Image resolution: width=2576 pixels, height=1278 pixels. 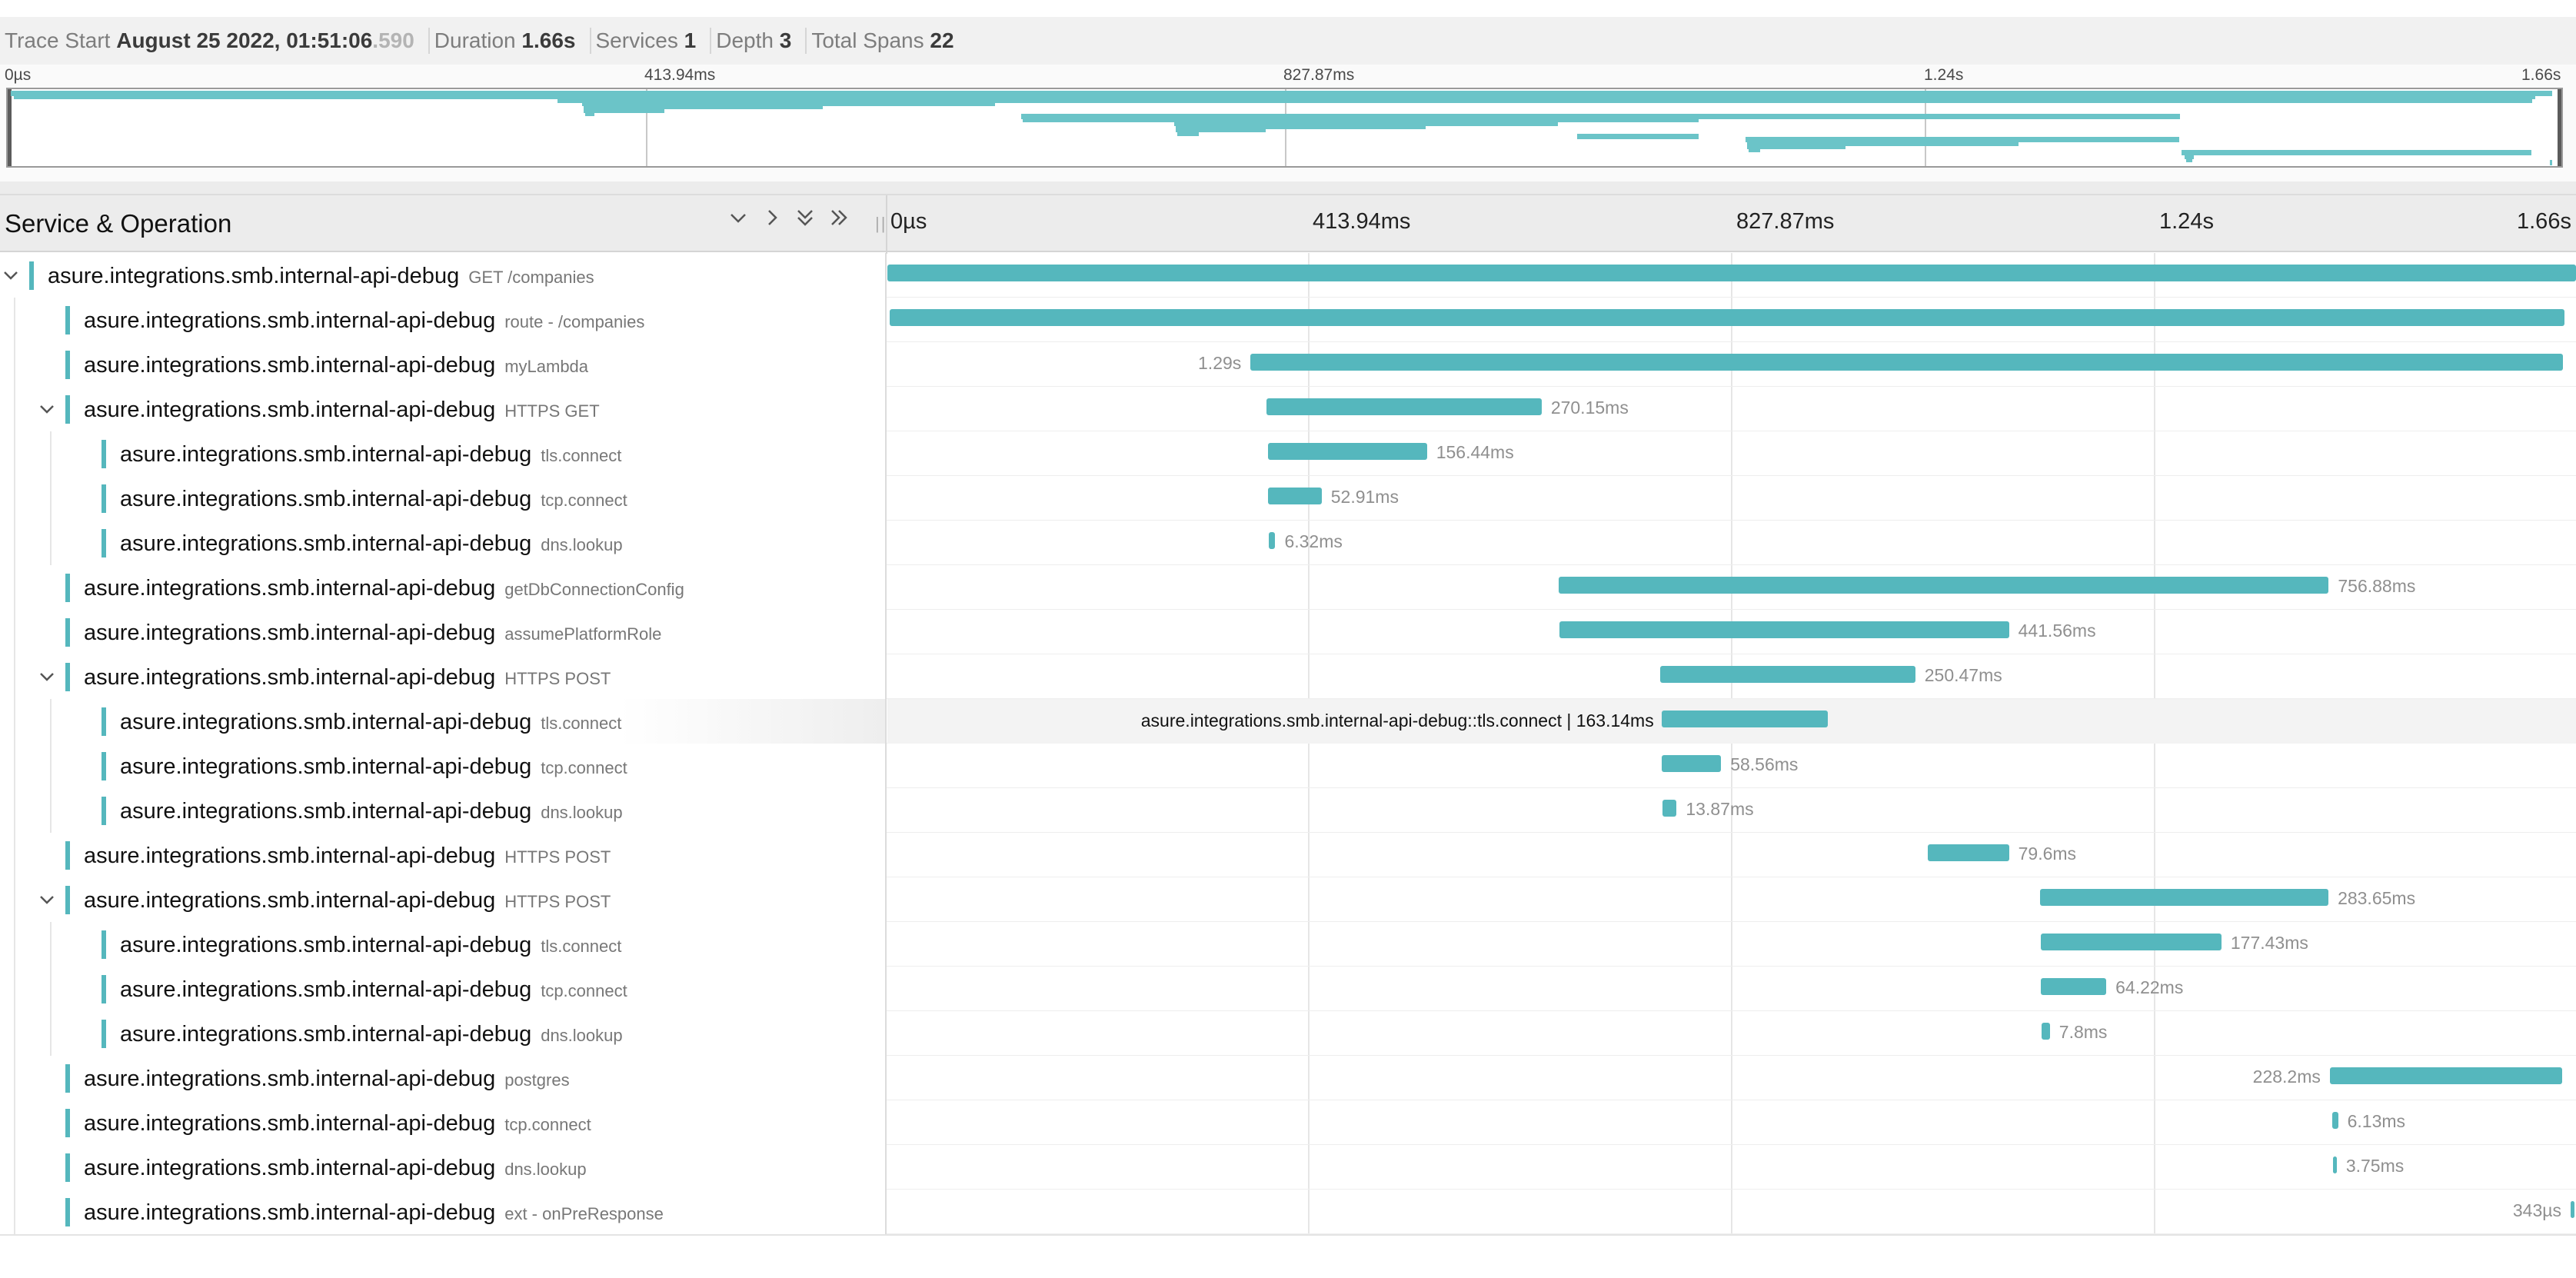 What do you see at coordinates (772, 220) in the screenshot?
I see `expand-one-icon` at bounding box center [772, 220].